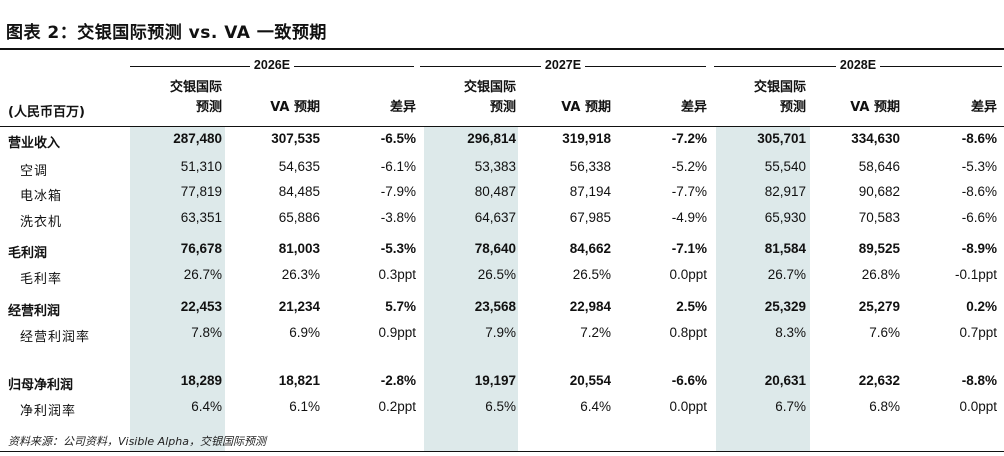 The height and width of the screenshot is (456, 1004). Describe the element at coordinates (880, 274) in the screenshot. I see `table-cell: 26.8%` at that location.